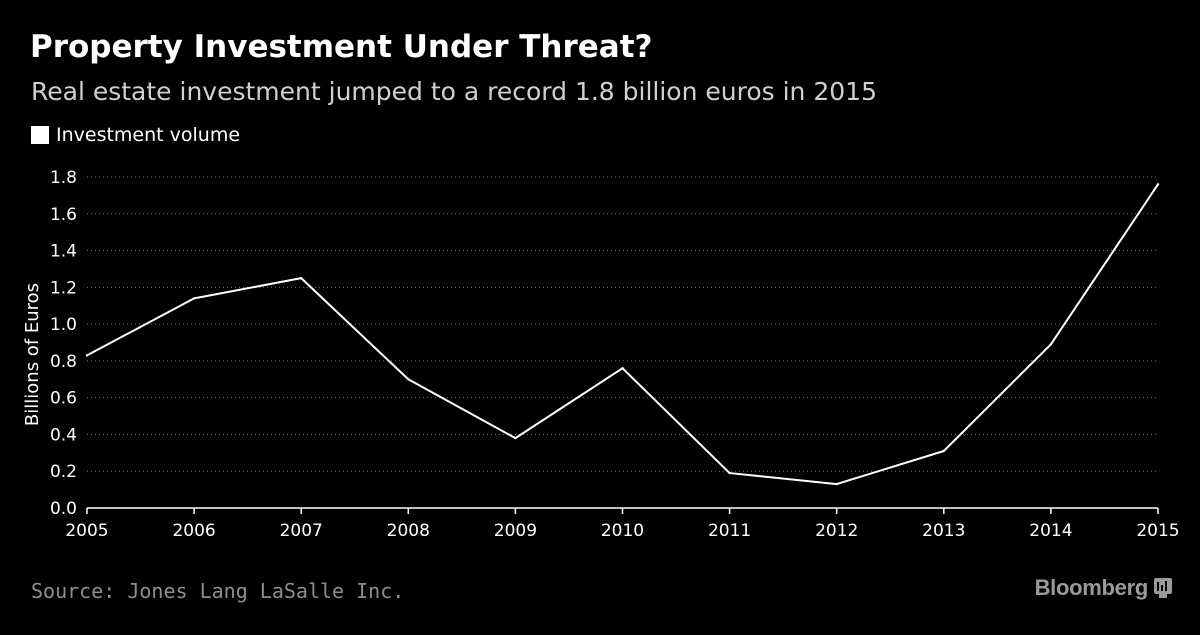  I want to click on legend: Investment volume, so click(135, 135).